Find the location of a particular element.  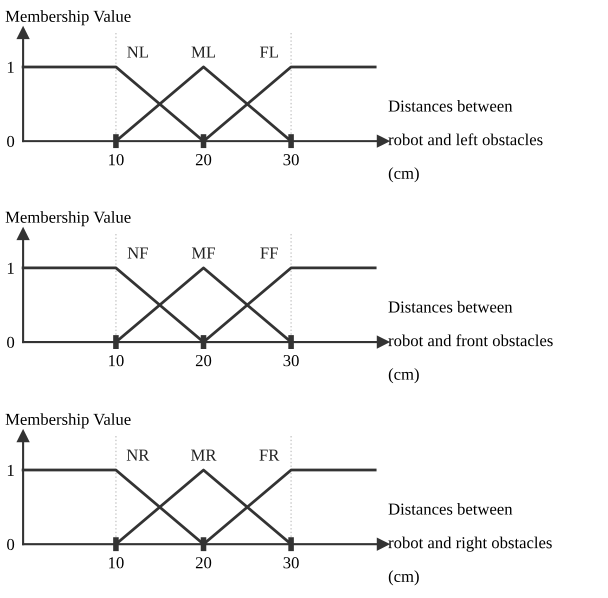

series-label: MR is located at coordinates (203, 455).